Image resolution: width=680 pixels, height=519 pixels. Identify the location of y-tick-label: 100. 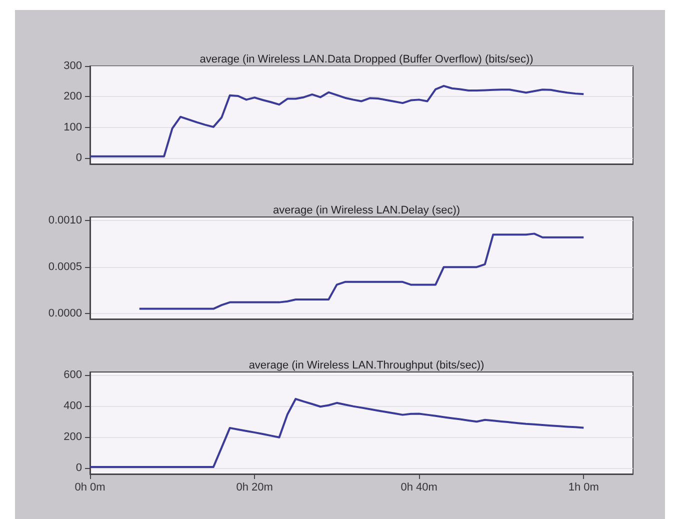
(73, 127).